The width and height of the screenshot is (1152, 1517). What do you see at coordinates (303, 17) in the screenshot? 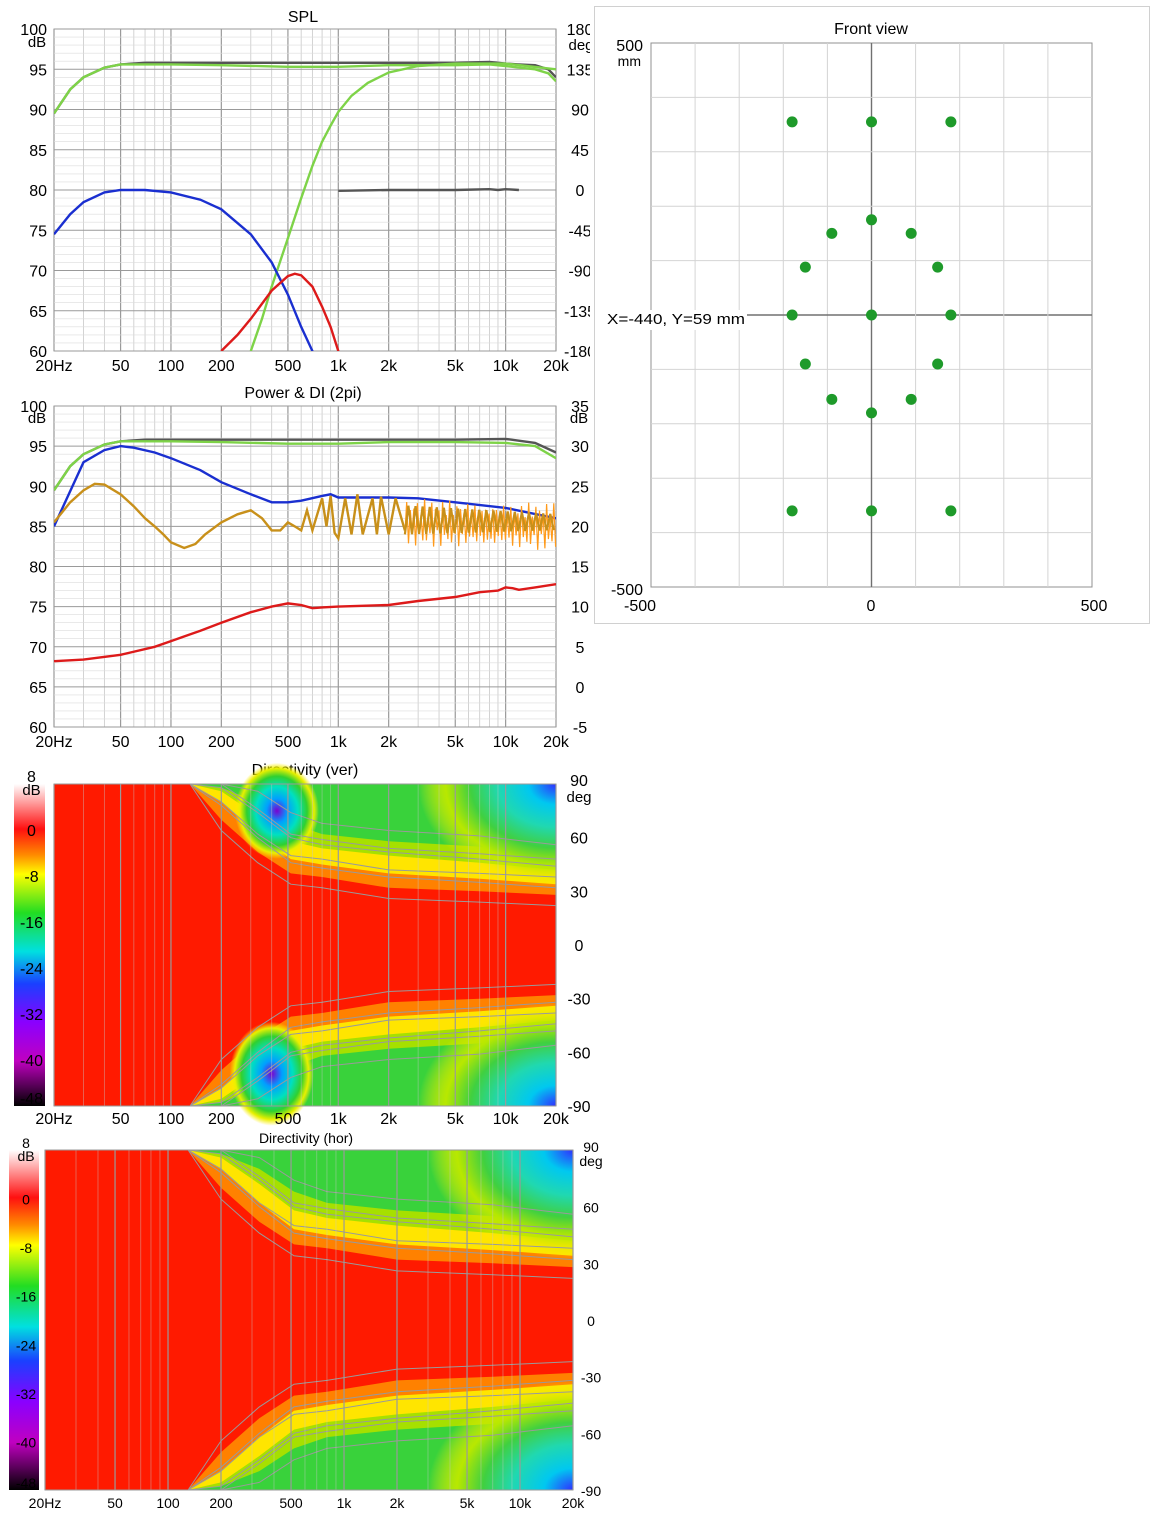
I see `spl-title: SPL` at bounding box center [303, 17].